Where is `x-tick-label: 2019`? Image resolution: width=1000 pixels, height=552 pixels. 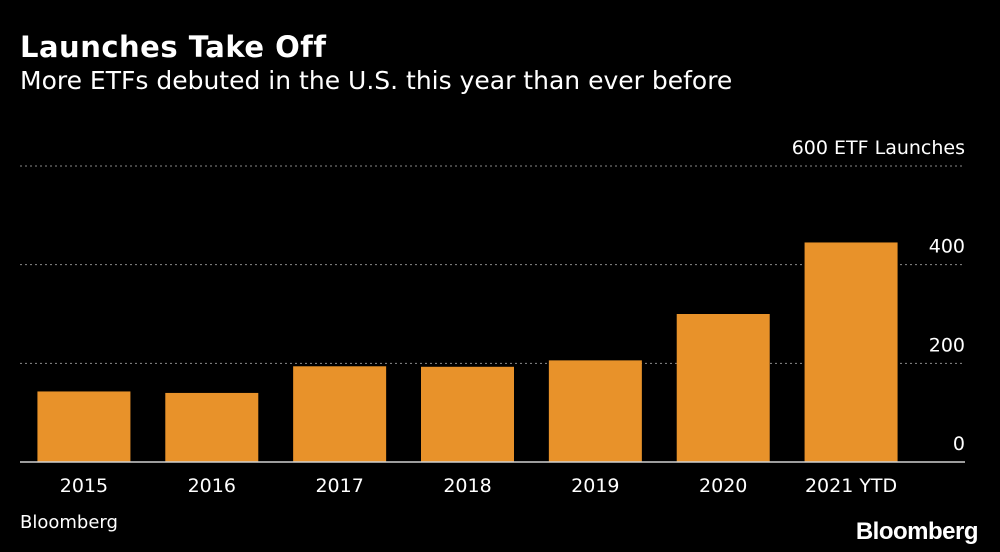 x-tick-label: 2019 is located at coordinates (595, 486).